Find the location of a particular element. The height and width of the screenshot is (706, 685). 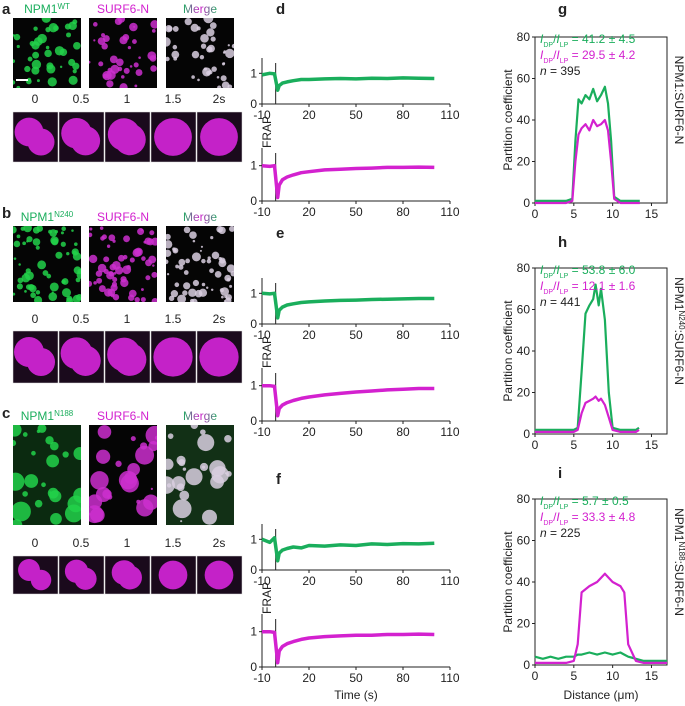

side-label-part: NPM1:SURF6-N is located at coordinates (678, 100).